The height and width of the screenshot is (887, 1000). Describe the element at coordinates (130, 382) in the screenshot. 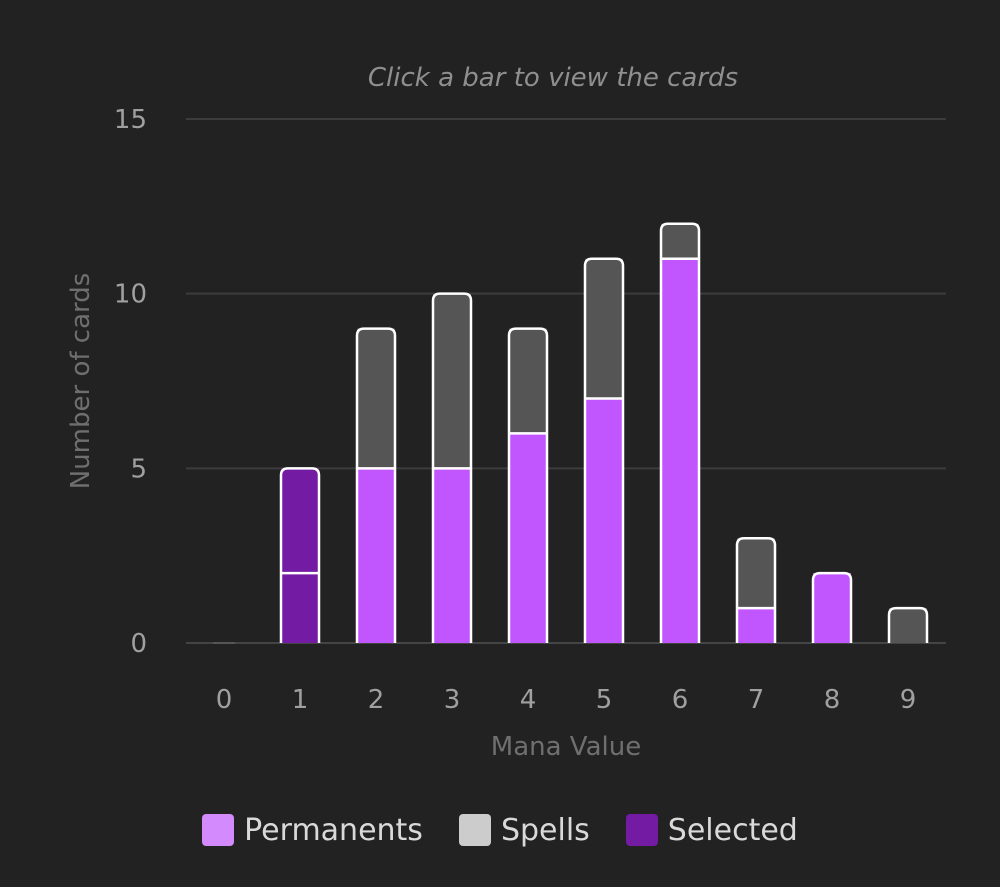

I see `y-axis-ticks: 0 5 10 15` at that location.